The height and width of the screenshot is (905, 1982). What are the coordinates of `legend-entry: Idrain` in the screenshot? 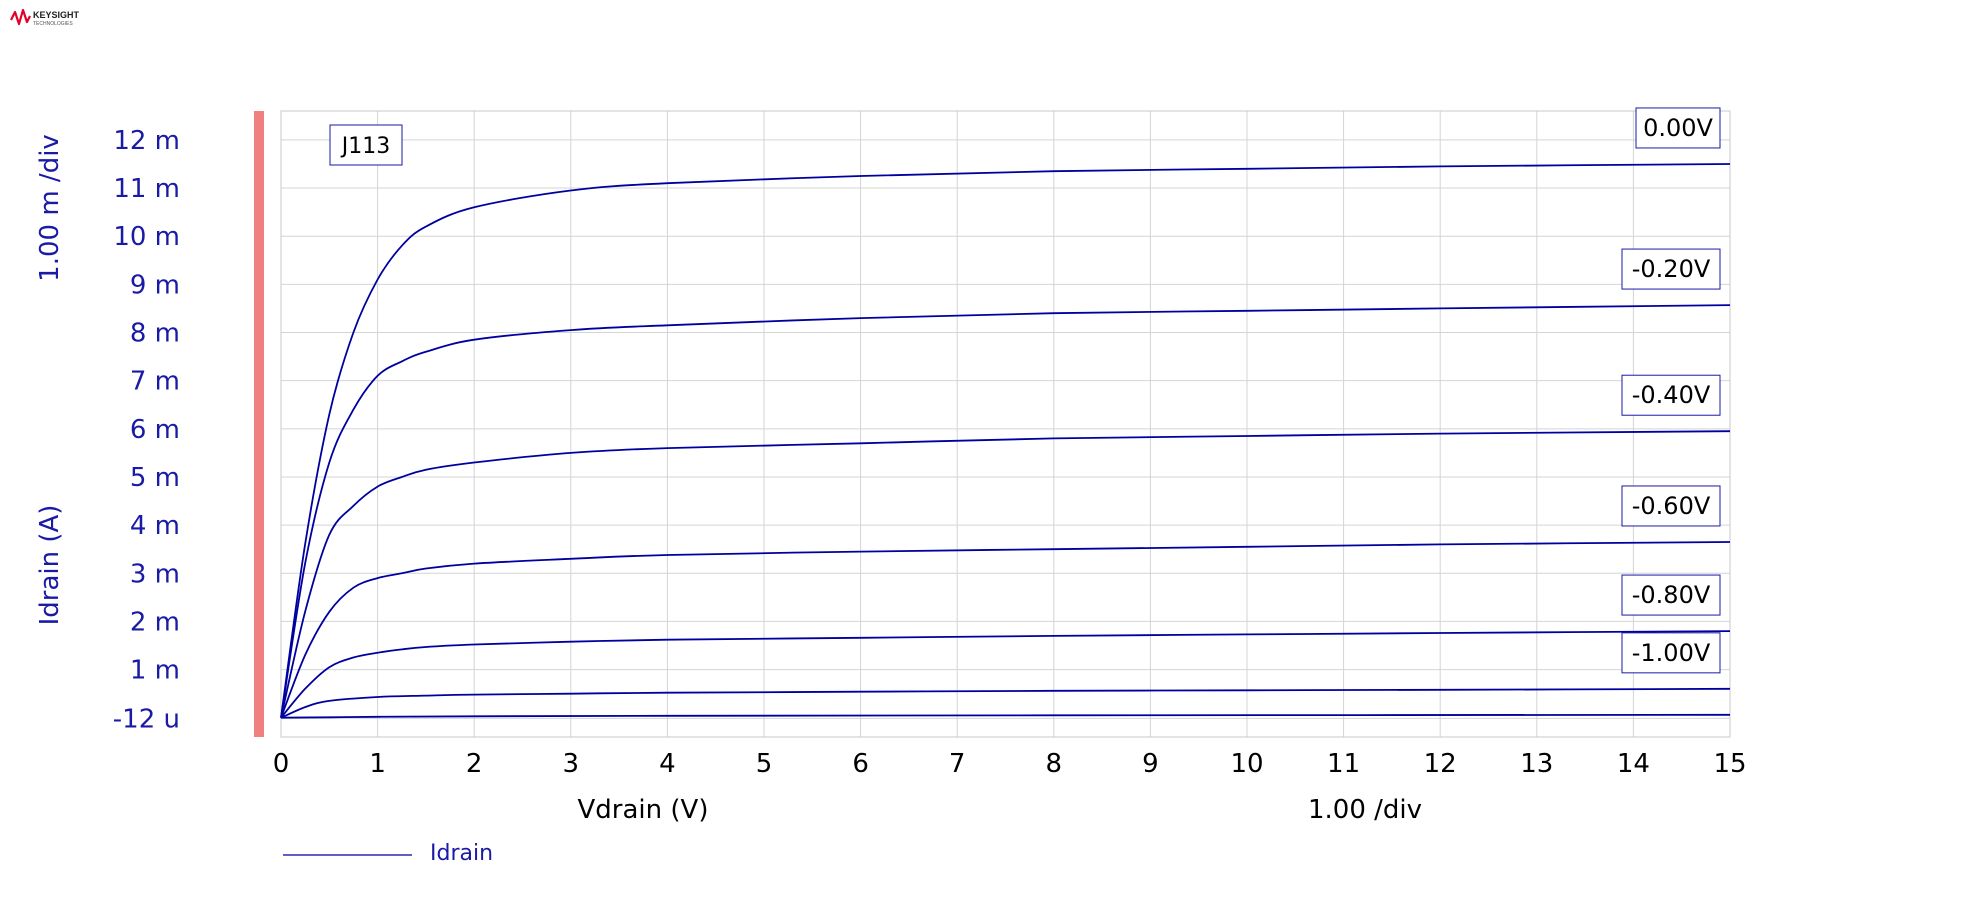 It's located at (461, 853).